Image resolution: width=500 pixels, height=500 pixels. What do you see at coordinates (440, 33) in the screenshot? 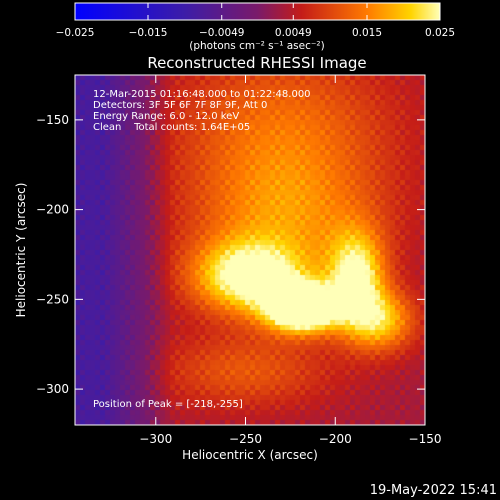
I see `colorbar-tick-label: 0.025` at bounding box center [440, 33].